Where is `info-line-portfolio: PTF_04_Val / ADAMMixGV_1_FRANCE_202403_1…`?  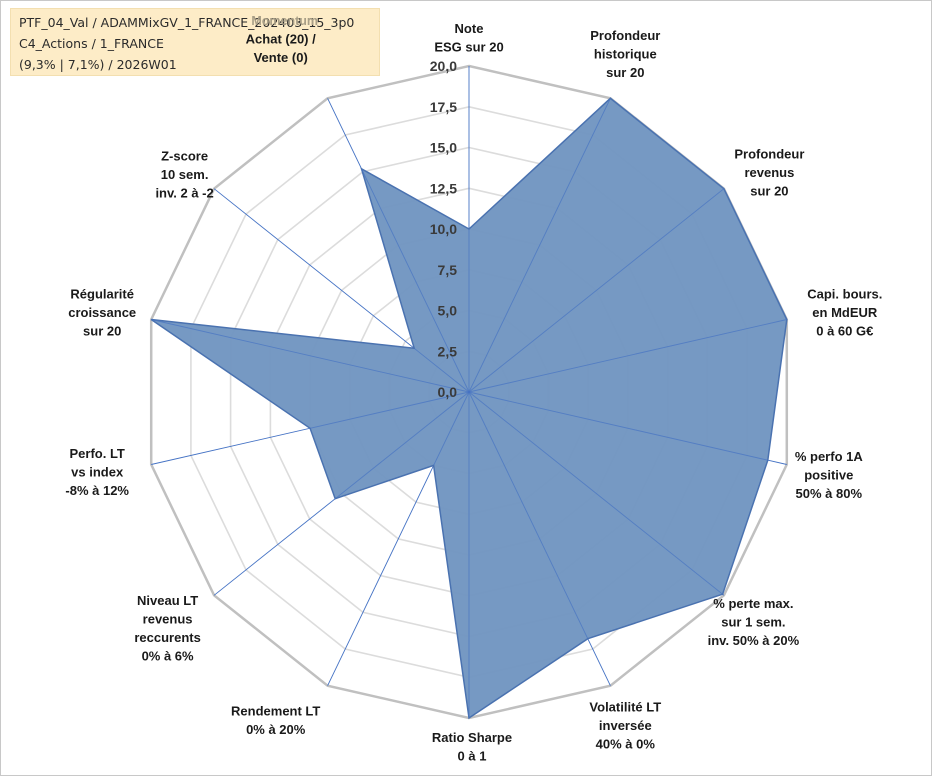
info-line-portfolio: PTF_04_Val / ADAMMixGV_1_FRANCE_202403_1… is located at coordinates (187, 22).